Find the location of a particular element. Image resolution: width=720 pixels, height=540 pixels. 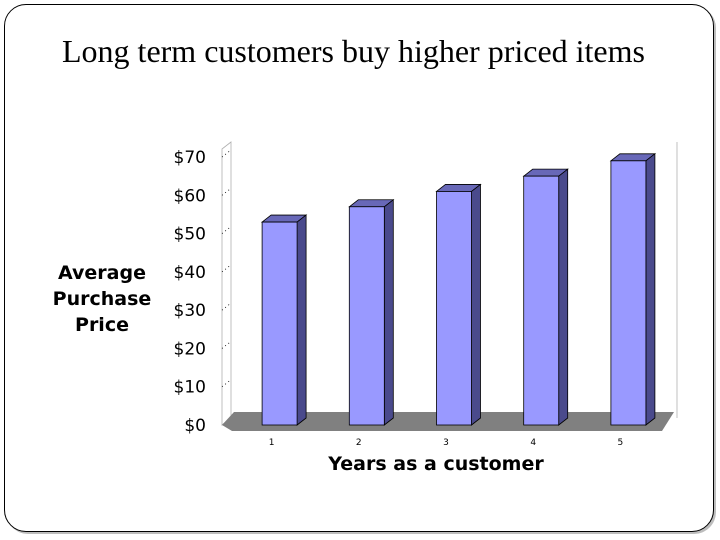

x-axis-title: Years as a customer is located at coordinates (435, 464).